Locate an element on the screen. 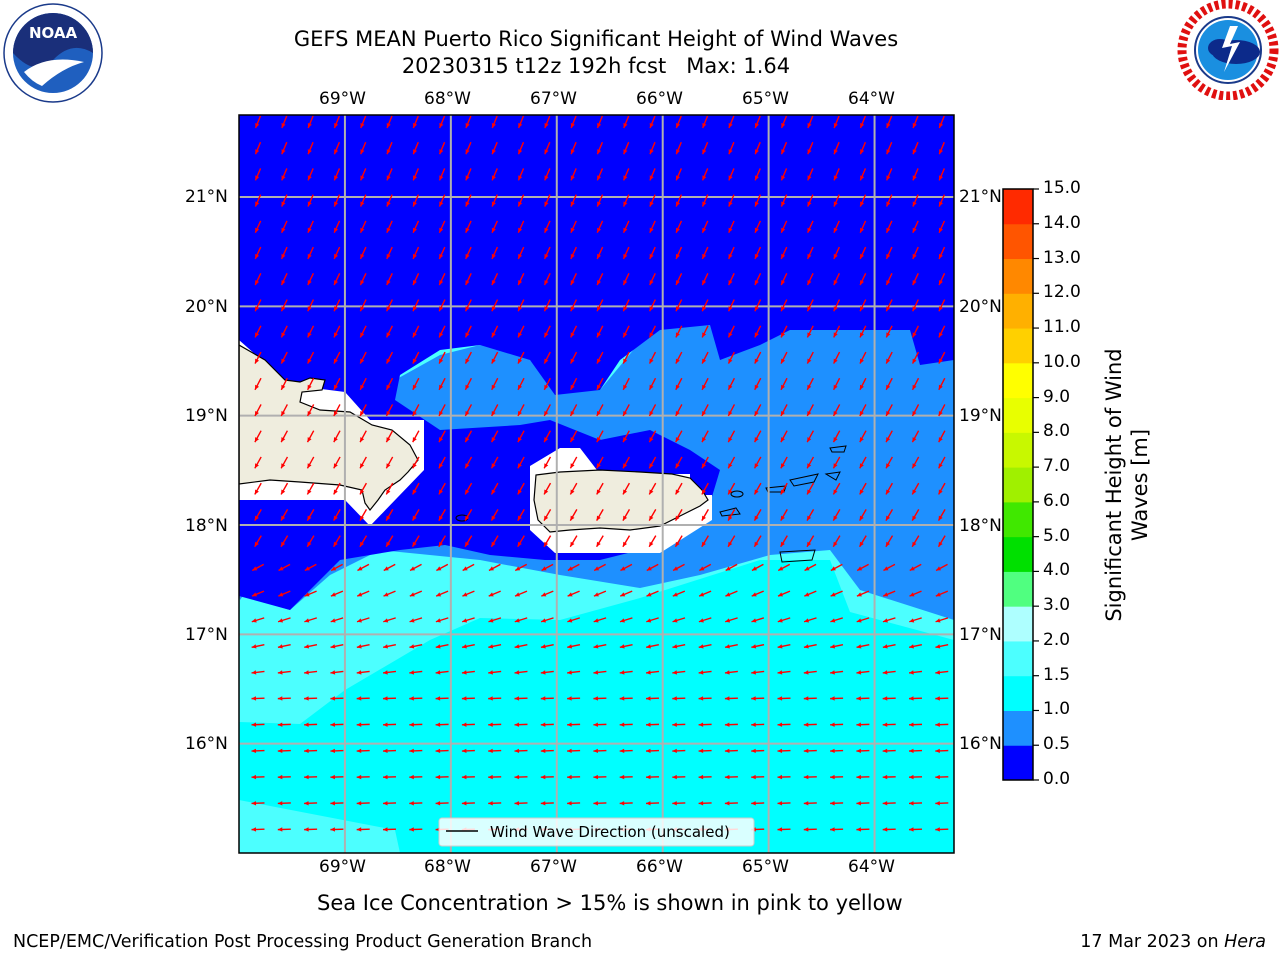  lon-label-bottom-68w: 68°W is located at coordinates (447, 867).